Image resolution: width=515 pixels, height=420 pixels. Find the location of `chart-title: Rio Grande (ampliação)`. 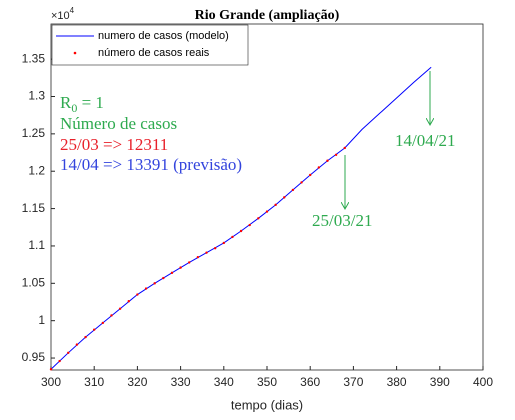

chart-title: Rio Grande (ampliação) is located at coordinates (267, 15).